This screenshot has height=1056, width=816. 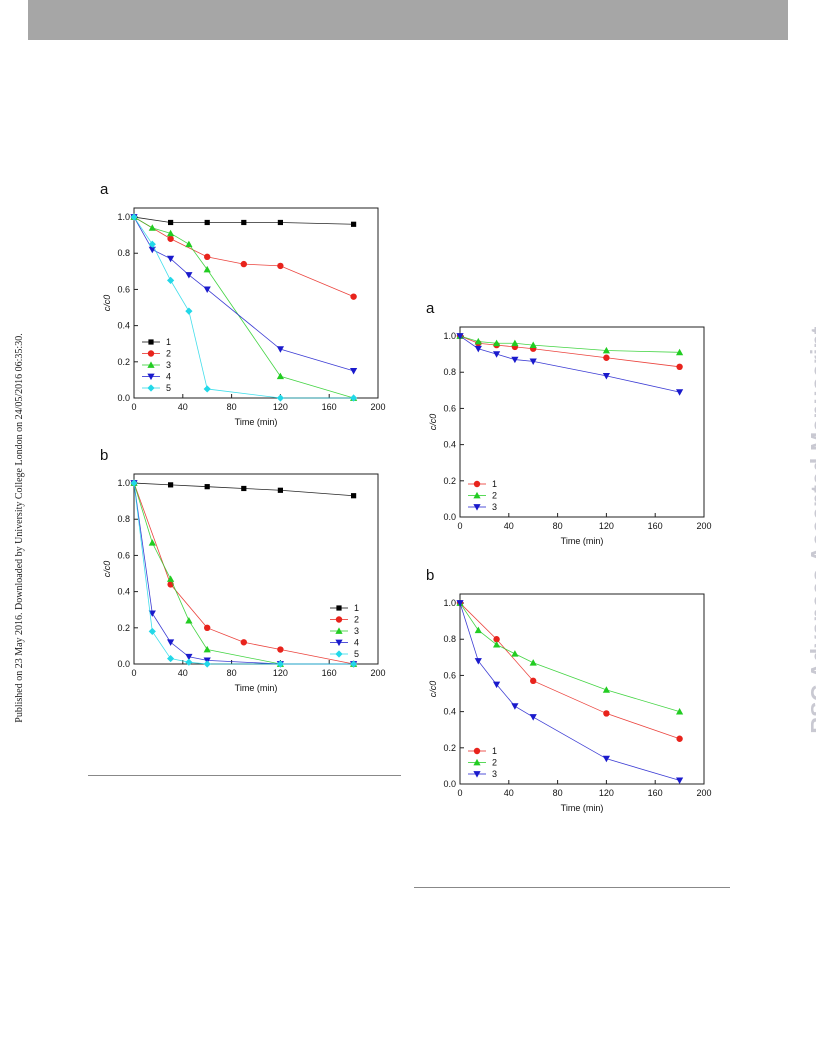 I want to click on right-column-rule, so click(x=572, y=887).